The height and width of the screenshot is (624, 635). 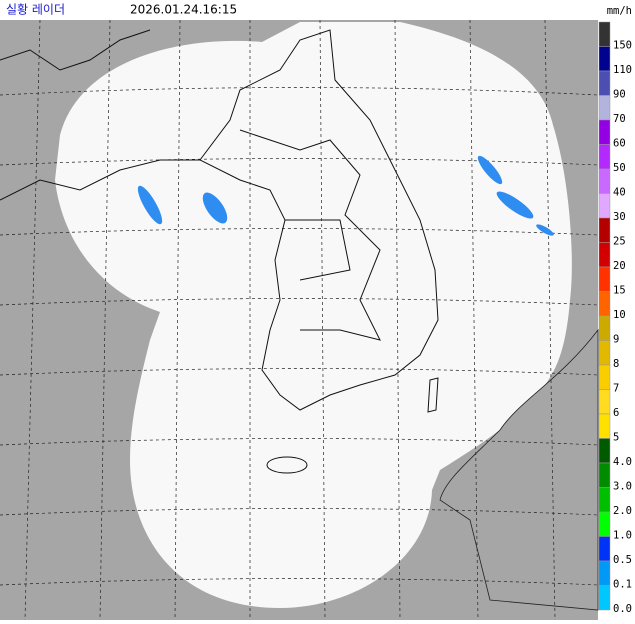 I want to click on legend-label: 2.0, so click(x=622, y=511).